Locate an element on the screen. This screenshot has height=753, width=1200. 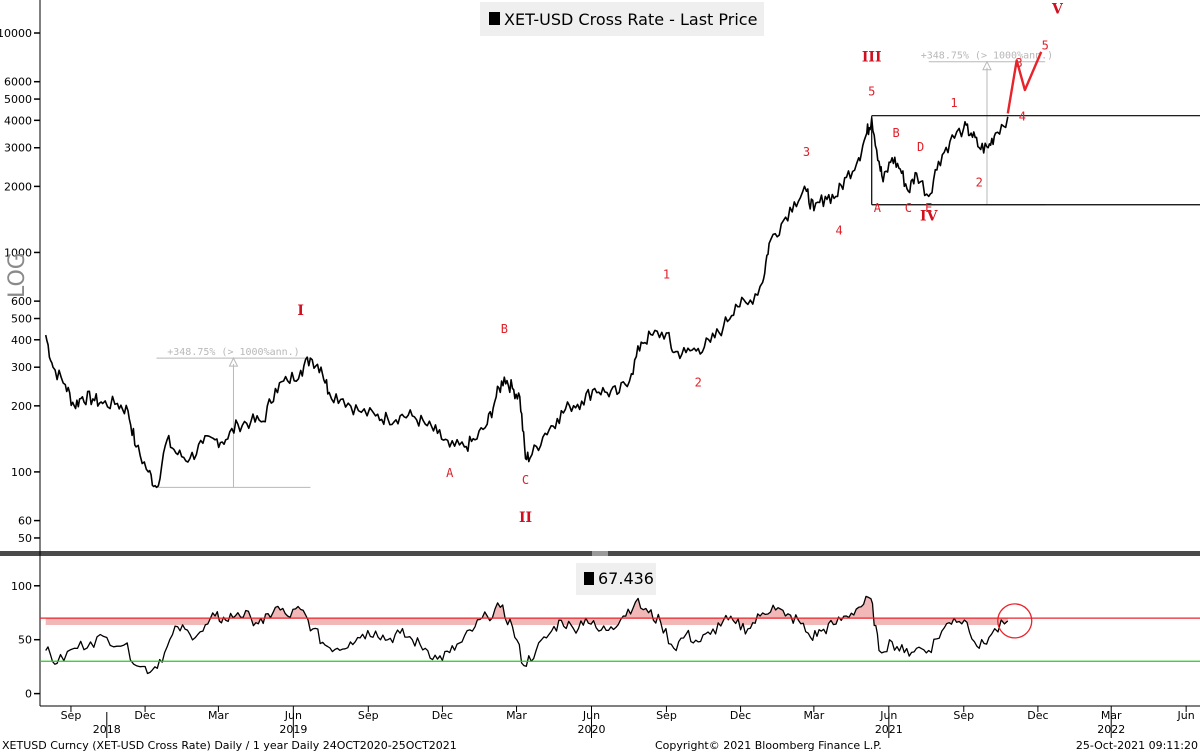
rsi-y-tick-label: 50 is located at coordinates (25, 640).